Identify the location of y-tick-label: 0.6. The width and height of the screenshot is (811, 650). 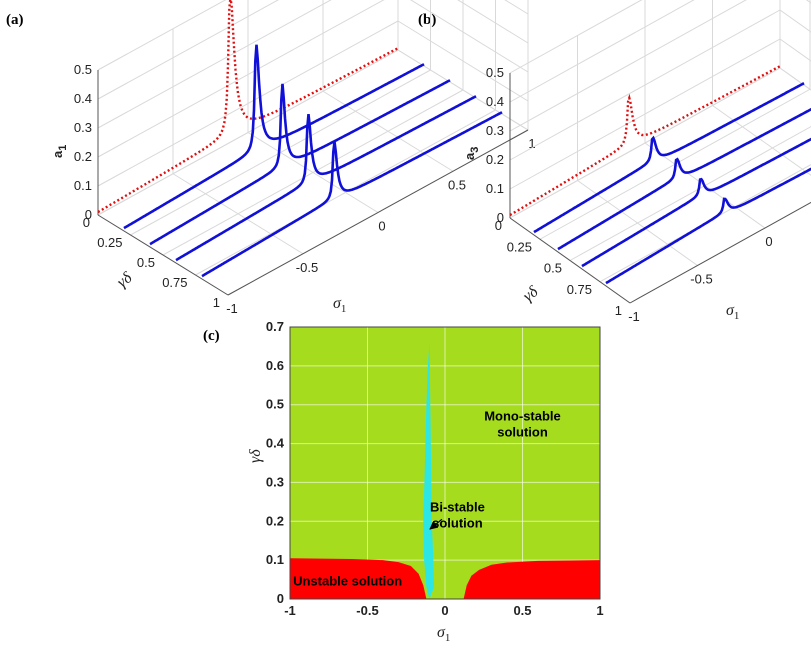
(275, 365).